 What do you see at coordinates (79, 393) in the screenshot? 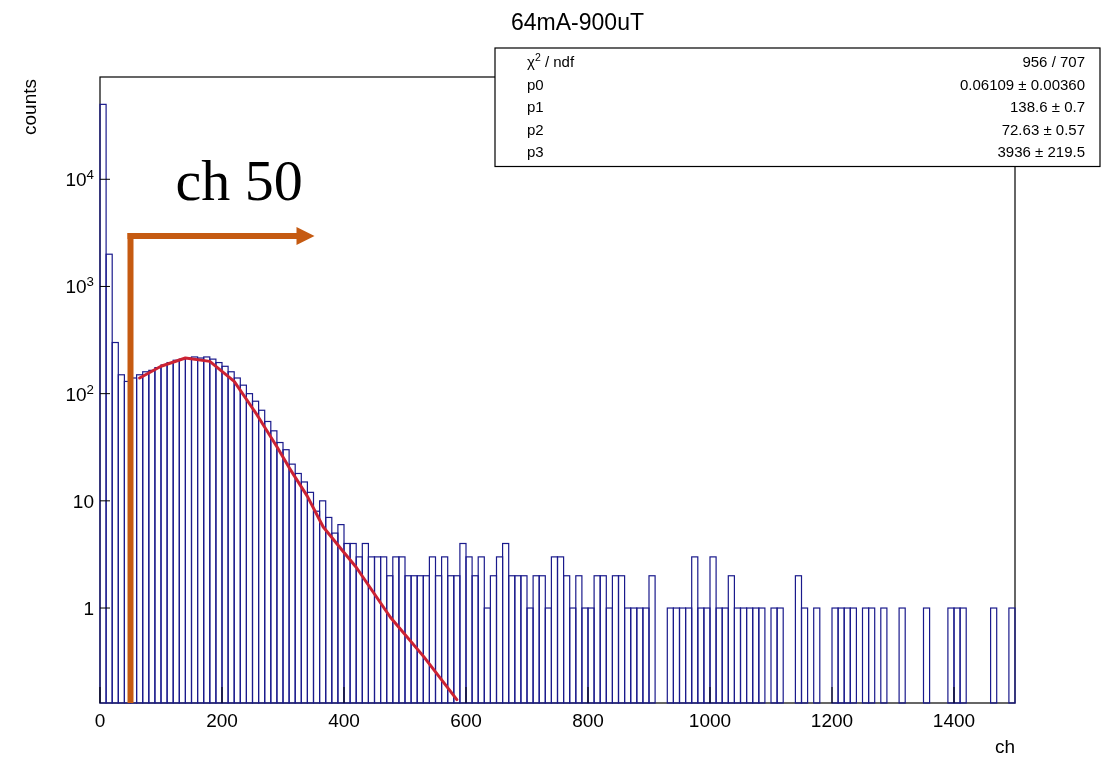
I see `y-tick-label: 10$^{2}$` at bounding box center [79, 393].